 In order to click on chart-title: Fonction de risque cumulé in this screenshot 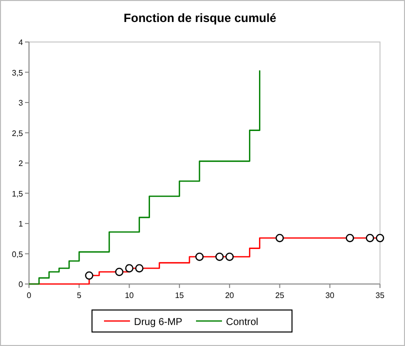, I will do `click(200, 18)`.